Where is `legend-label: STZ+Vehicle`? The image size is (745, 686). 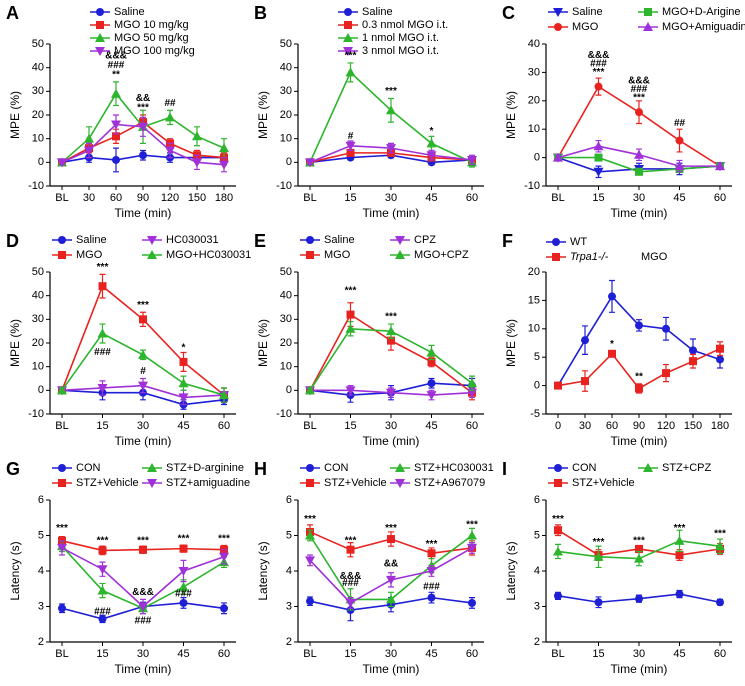 legend-label: STZ+Vehicle is located at coordinates (355, 483).